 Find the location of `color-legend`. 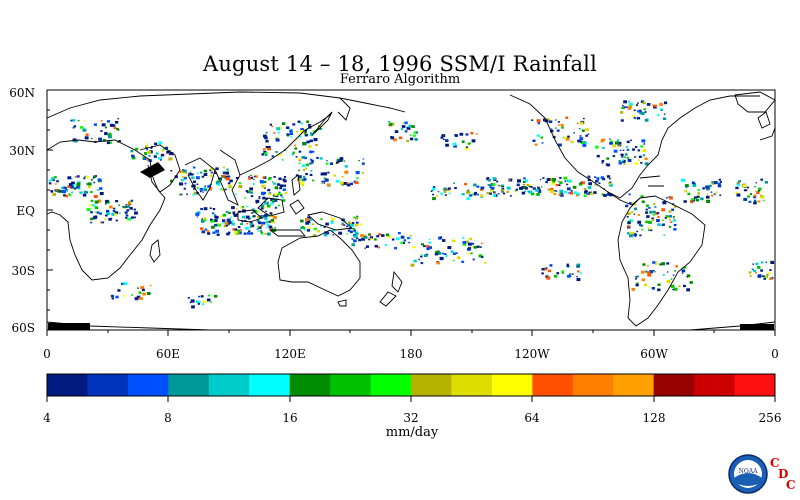

color-legend is located at coordinates (411, 385).